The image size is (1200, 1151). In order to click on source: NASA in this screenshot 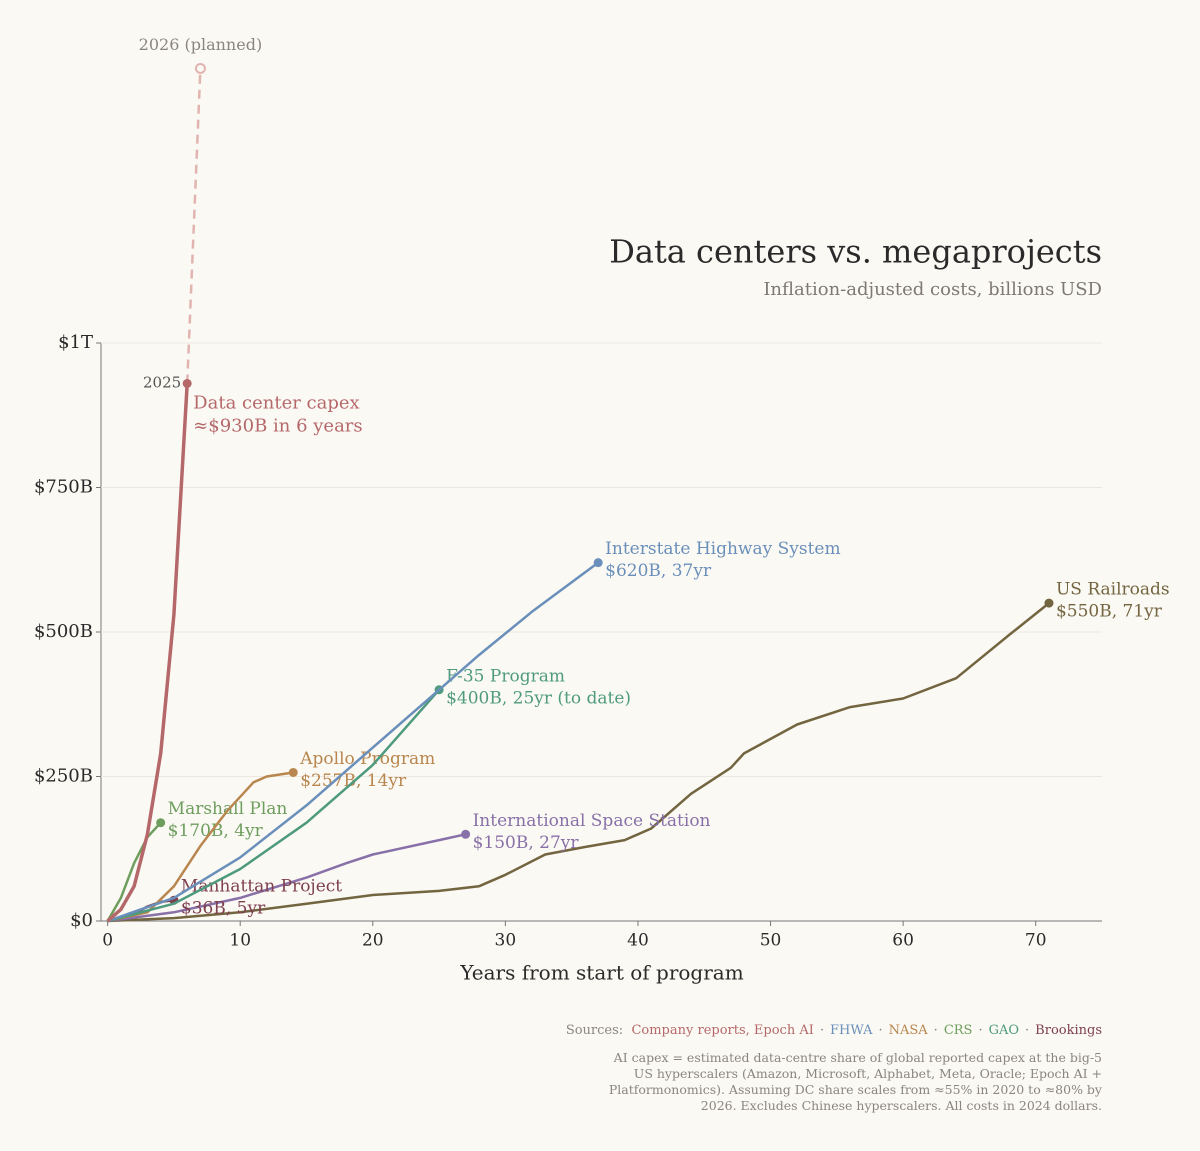, I will do `click(908, 1030)`.